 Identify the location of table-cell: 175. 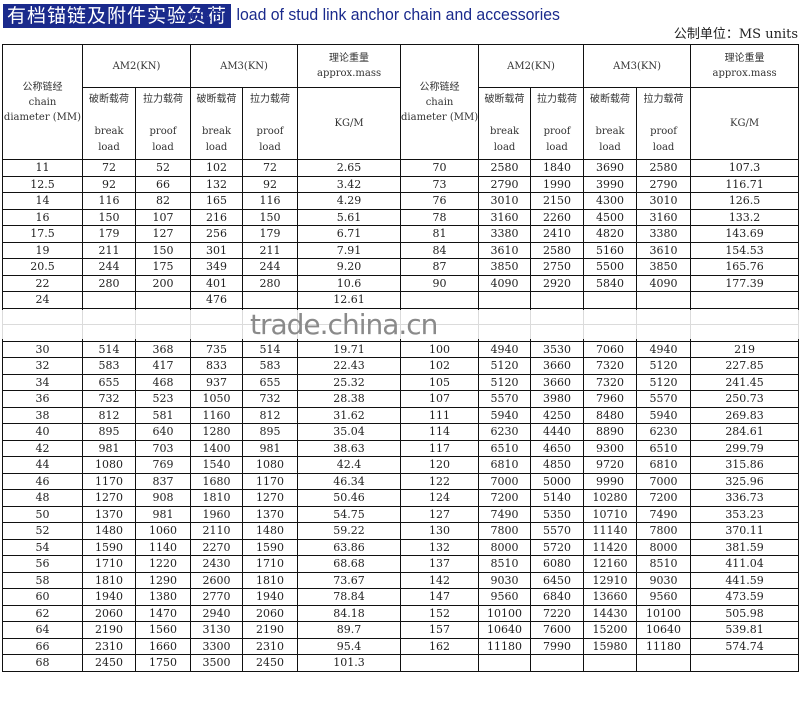
(163, 267).